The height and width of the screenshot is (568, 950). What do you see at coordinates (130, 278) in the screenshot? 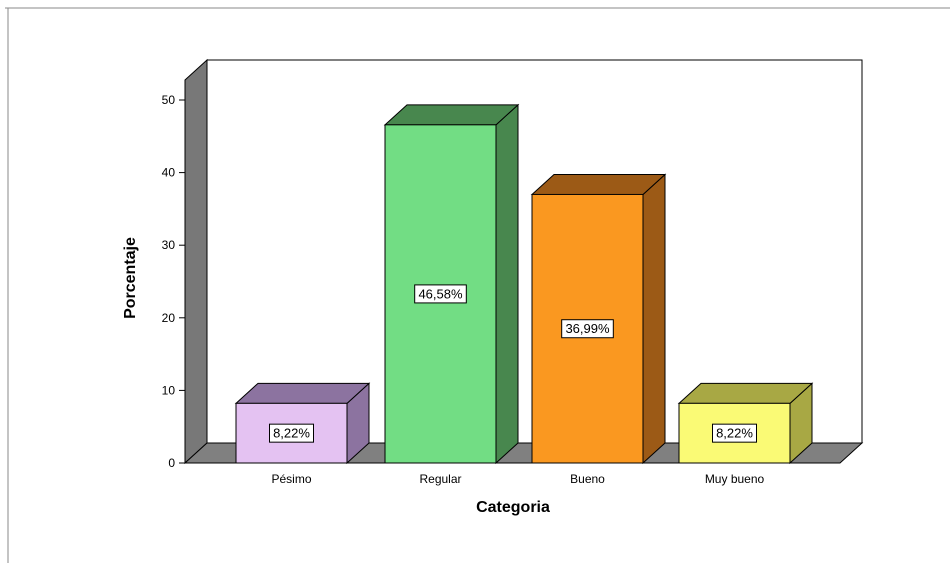
I see `y-axis-label: Porcentaje` at bounding box center [130, 278].